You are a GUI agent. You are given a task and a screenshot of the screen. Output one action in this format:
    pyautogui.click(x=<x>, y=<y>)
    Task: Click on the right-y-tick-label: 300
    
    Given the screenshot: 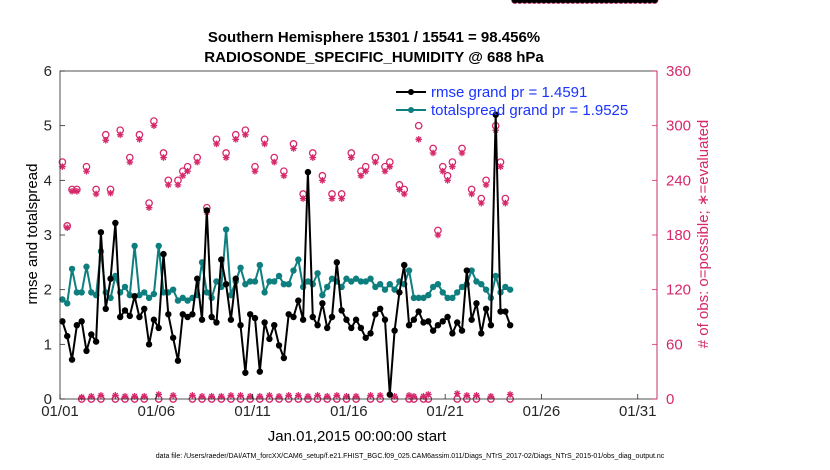 What is the action you would take?
    pyautogui.click(x=678, y=126)
    